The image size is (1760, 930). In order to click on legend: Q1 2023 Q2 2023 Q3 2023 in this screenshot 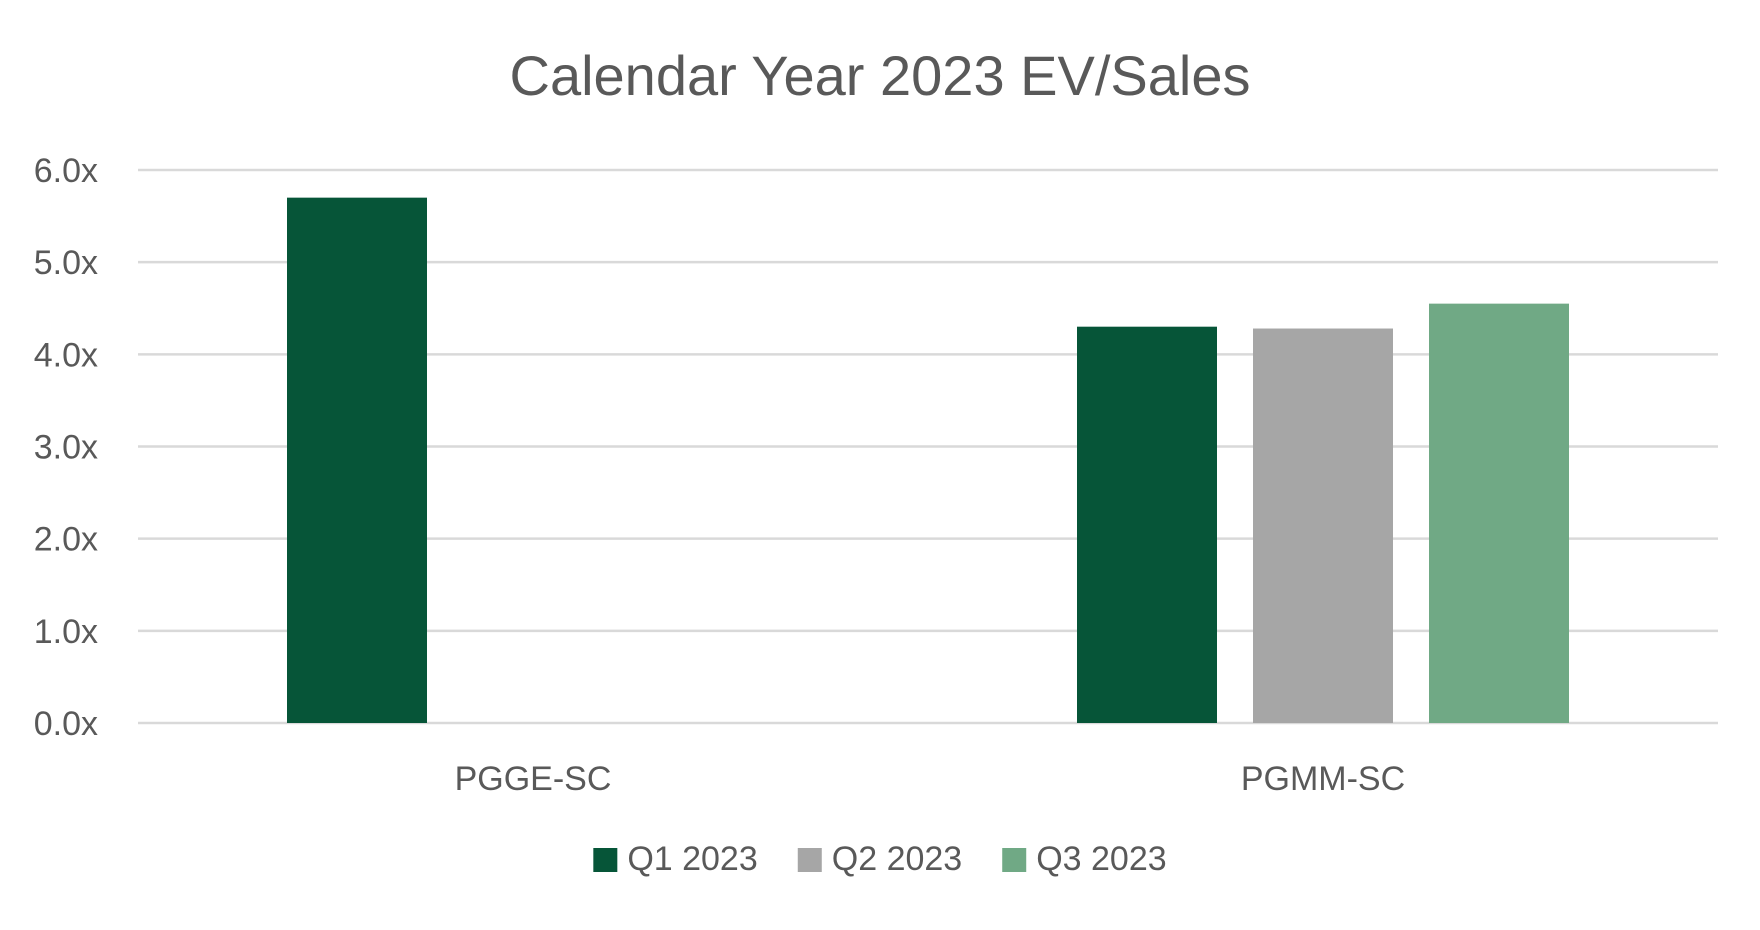, I will do `click(880, 859)`.